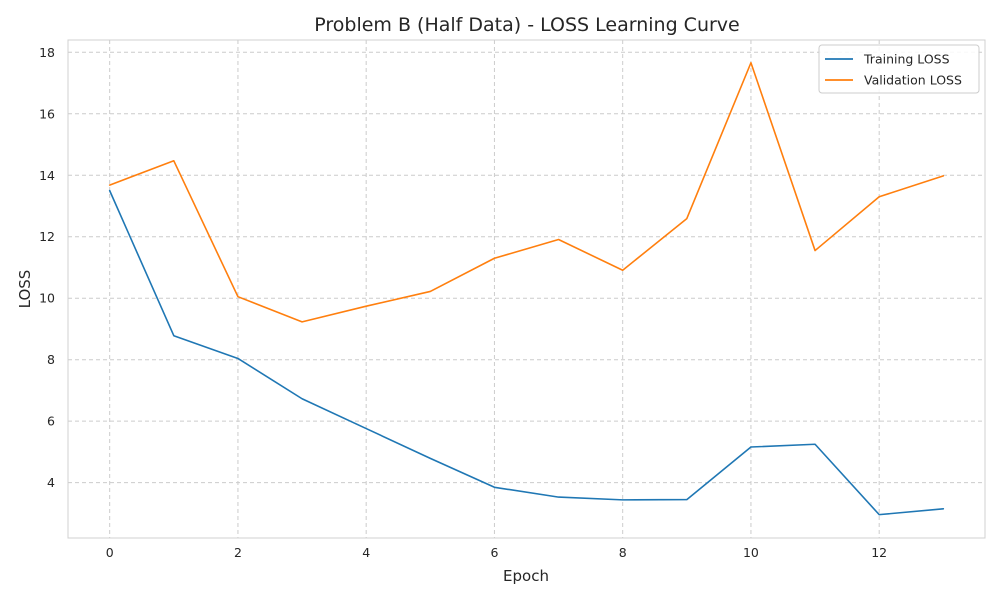 This screenshot has width=1000, height=600. Describe the element at coordinates (47, 175) in the screenshot. I see `y-tick-label: 14` at that location.